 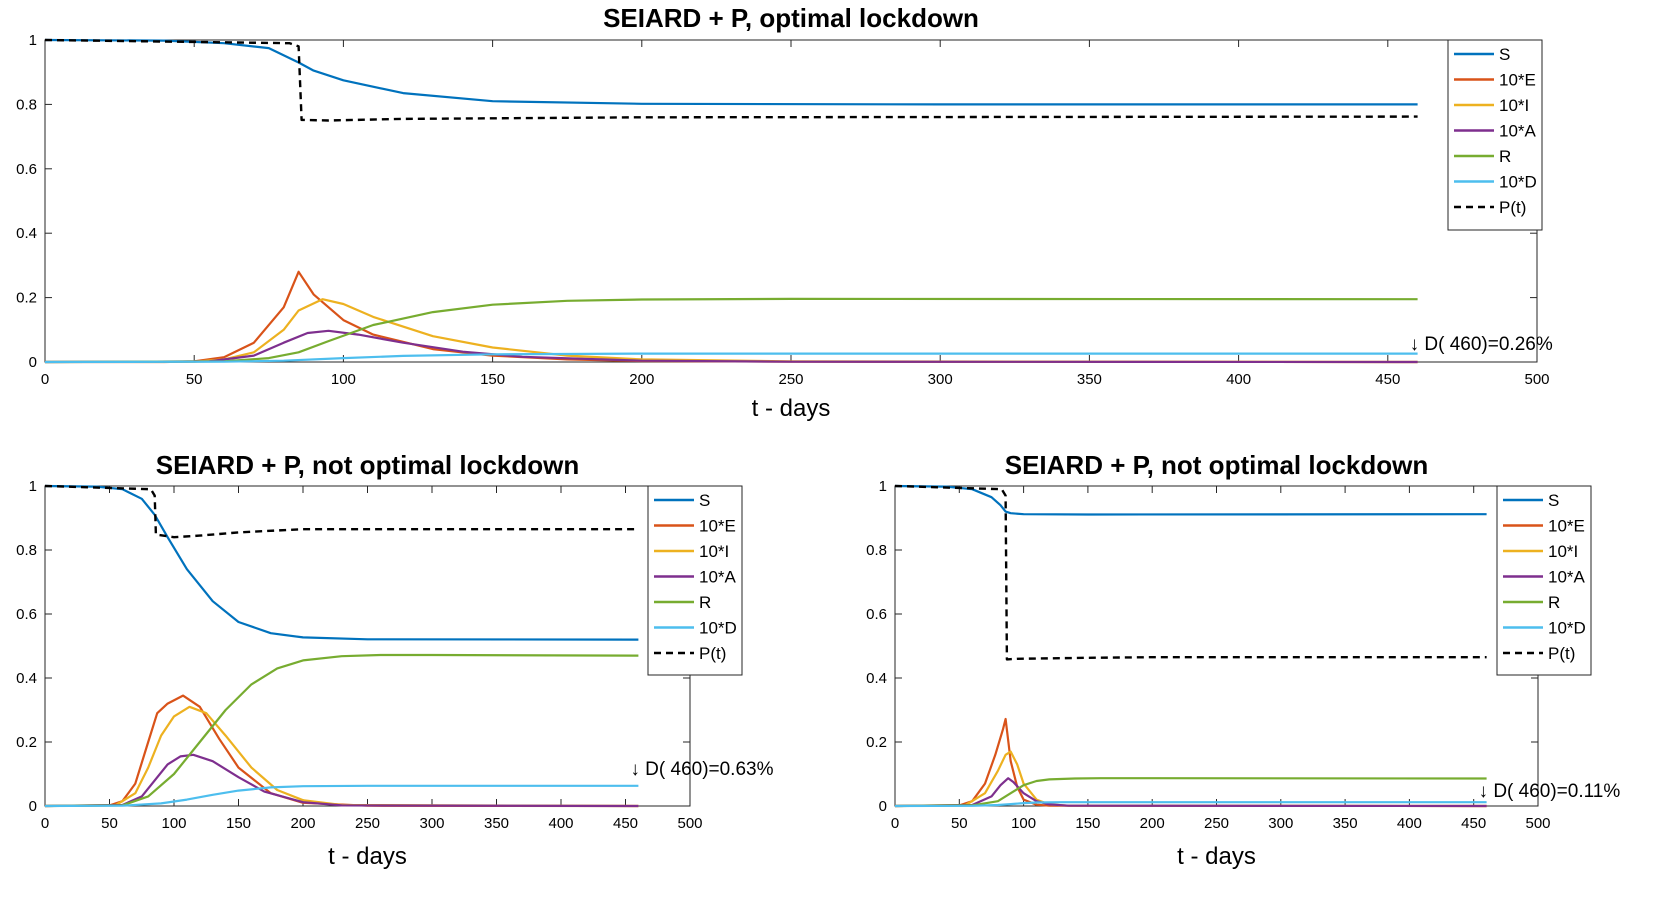 I want to click on death-annotation: ↓ D( 460)=0.11%, so click(x=1550, y=791).